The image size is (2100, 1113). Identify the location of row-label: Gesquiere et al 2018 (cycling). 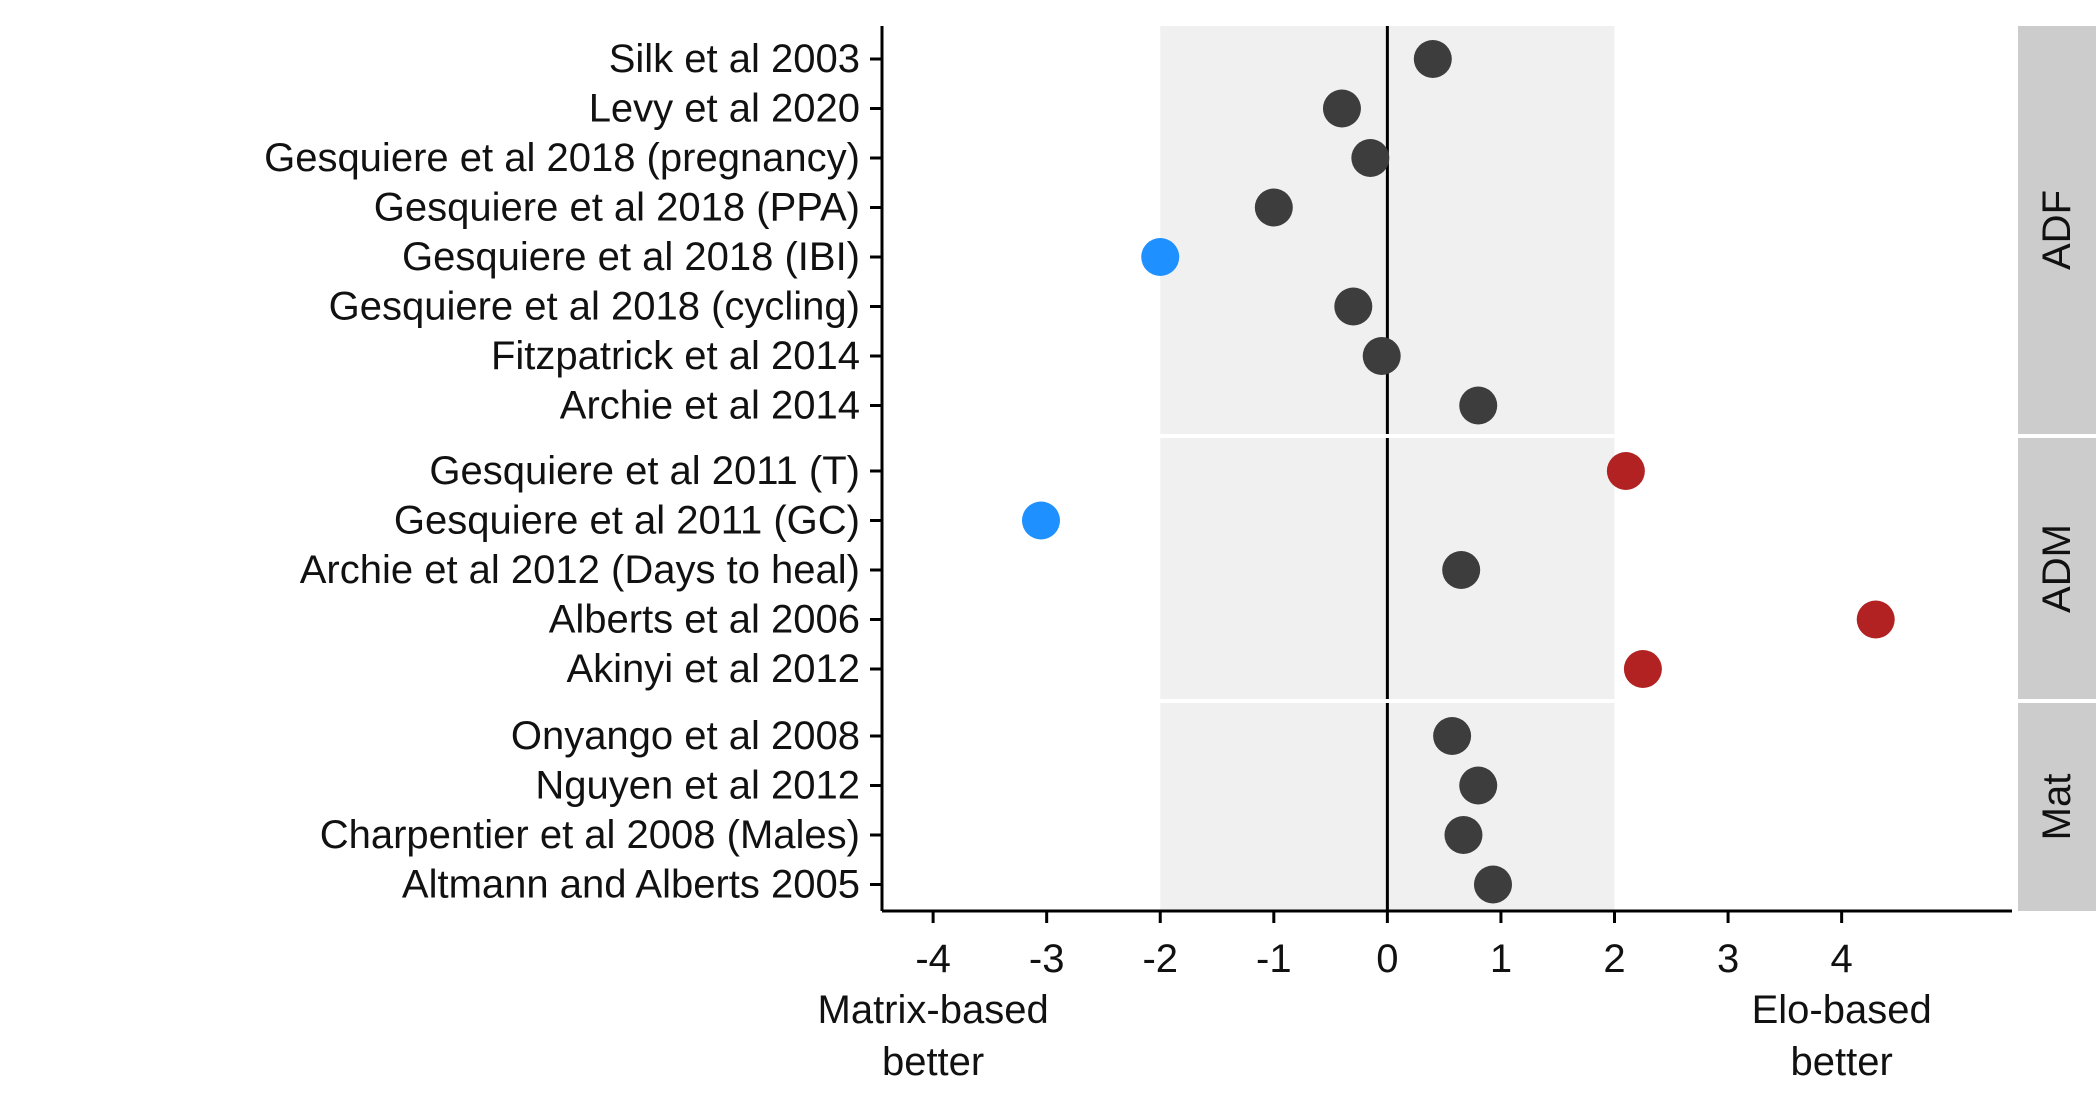
(594, 307).